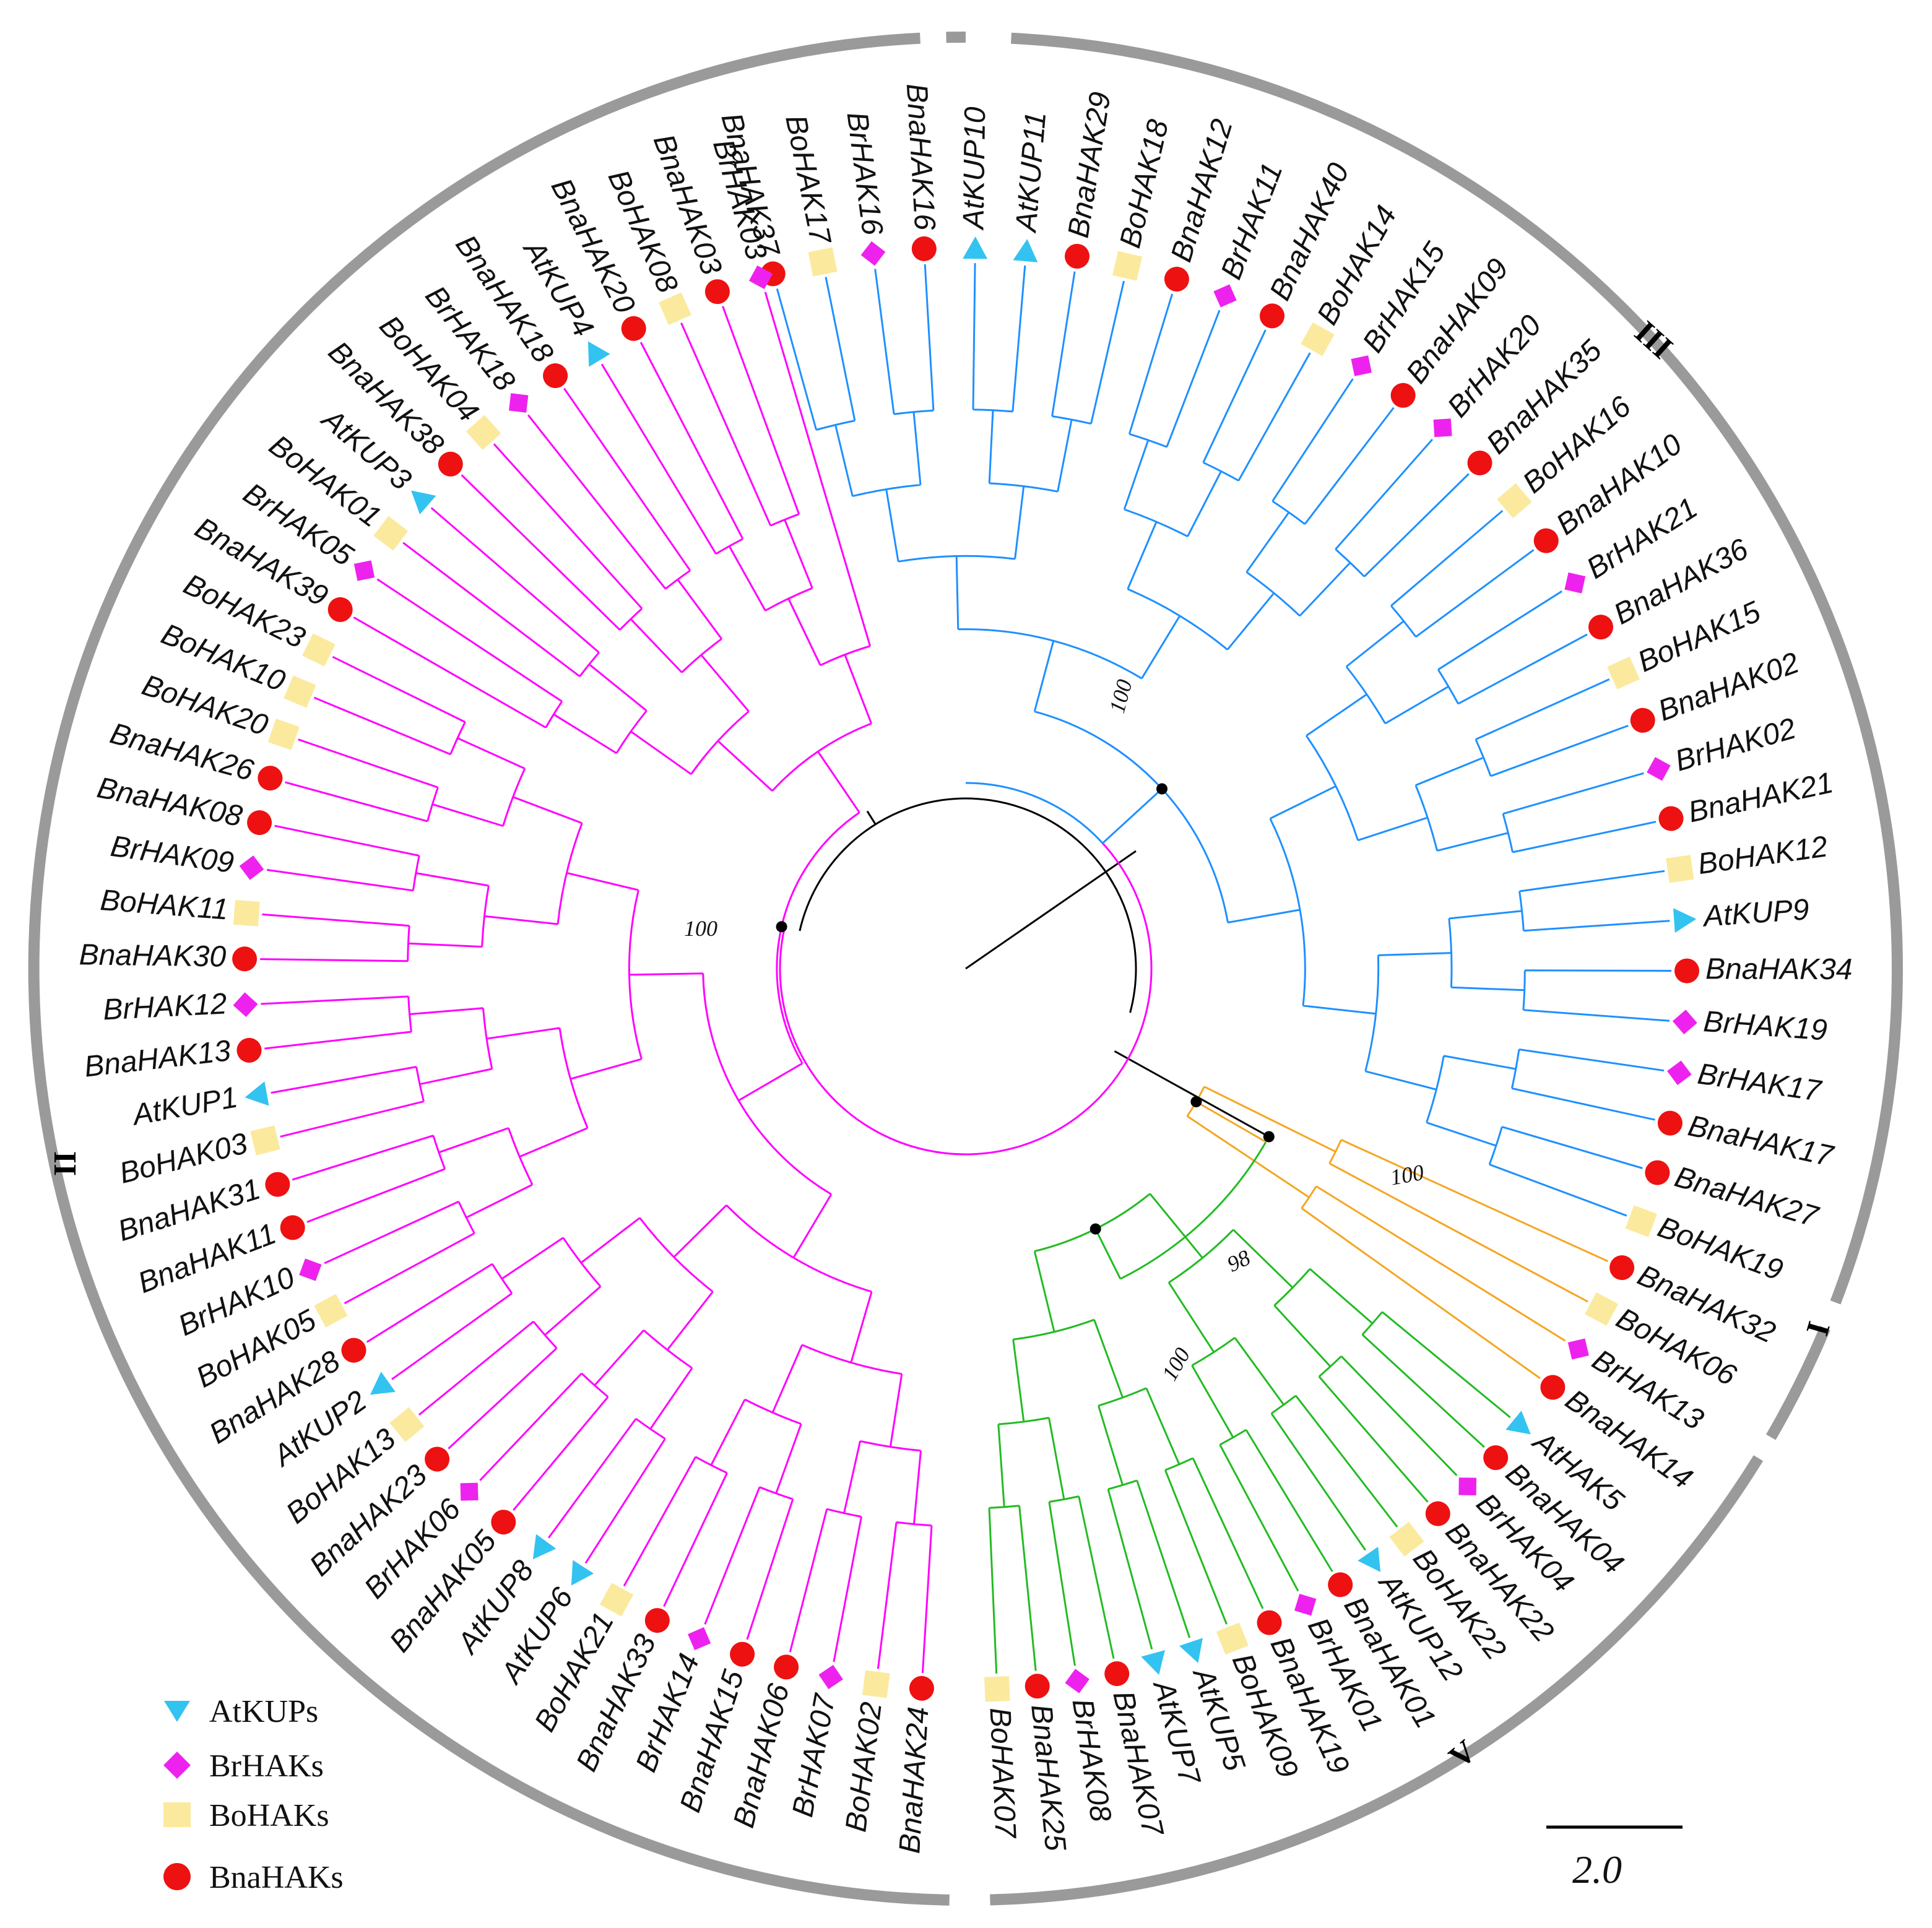 This screenshot has height=1928, width=1932. I want to click on tip-marker-bnahak30, so click(245, 959).